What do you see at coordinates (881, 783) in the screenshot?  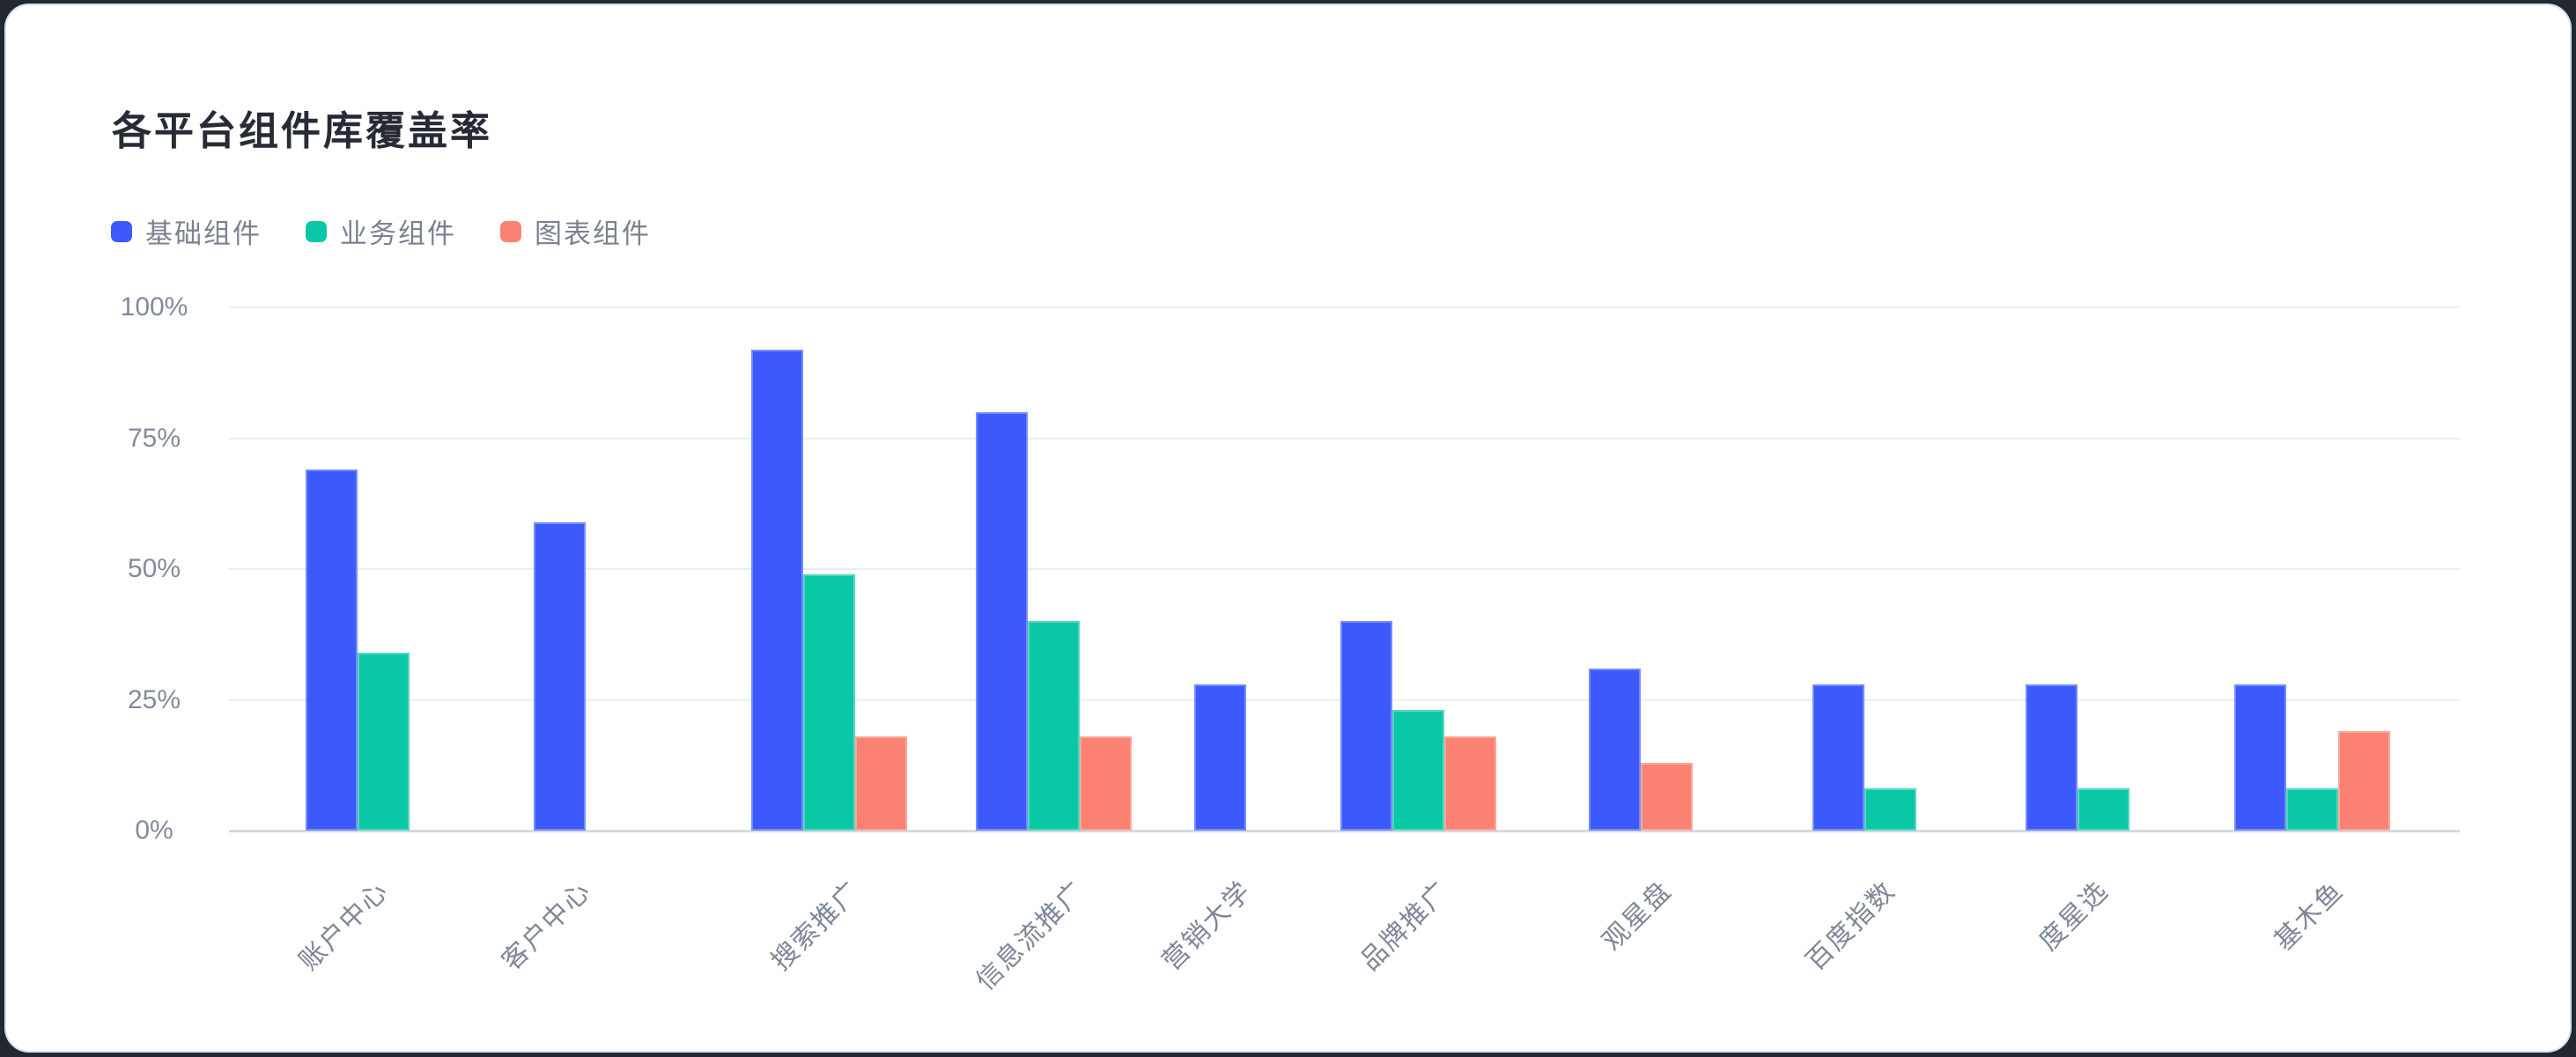 I see `bar-series3-group3` at bounding box center [881, 783].